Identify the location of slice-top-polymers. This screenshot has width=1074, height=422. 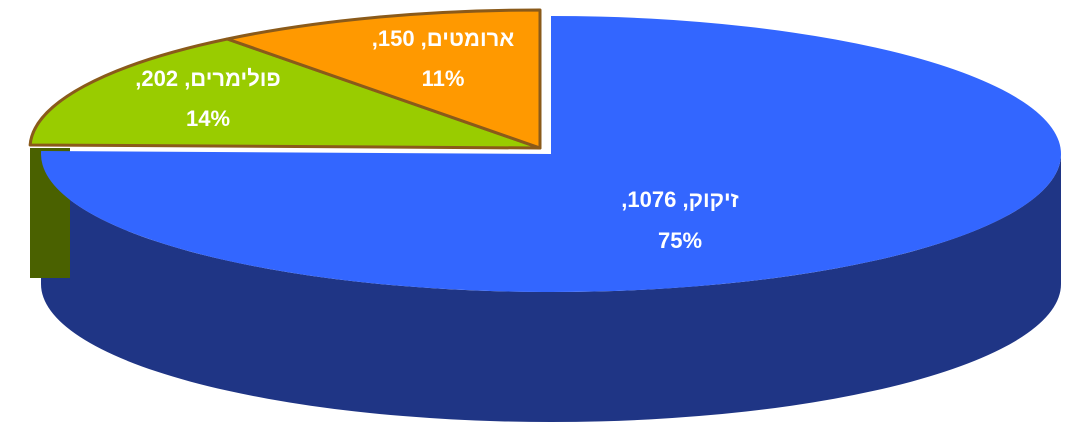
(285, 93).